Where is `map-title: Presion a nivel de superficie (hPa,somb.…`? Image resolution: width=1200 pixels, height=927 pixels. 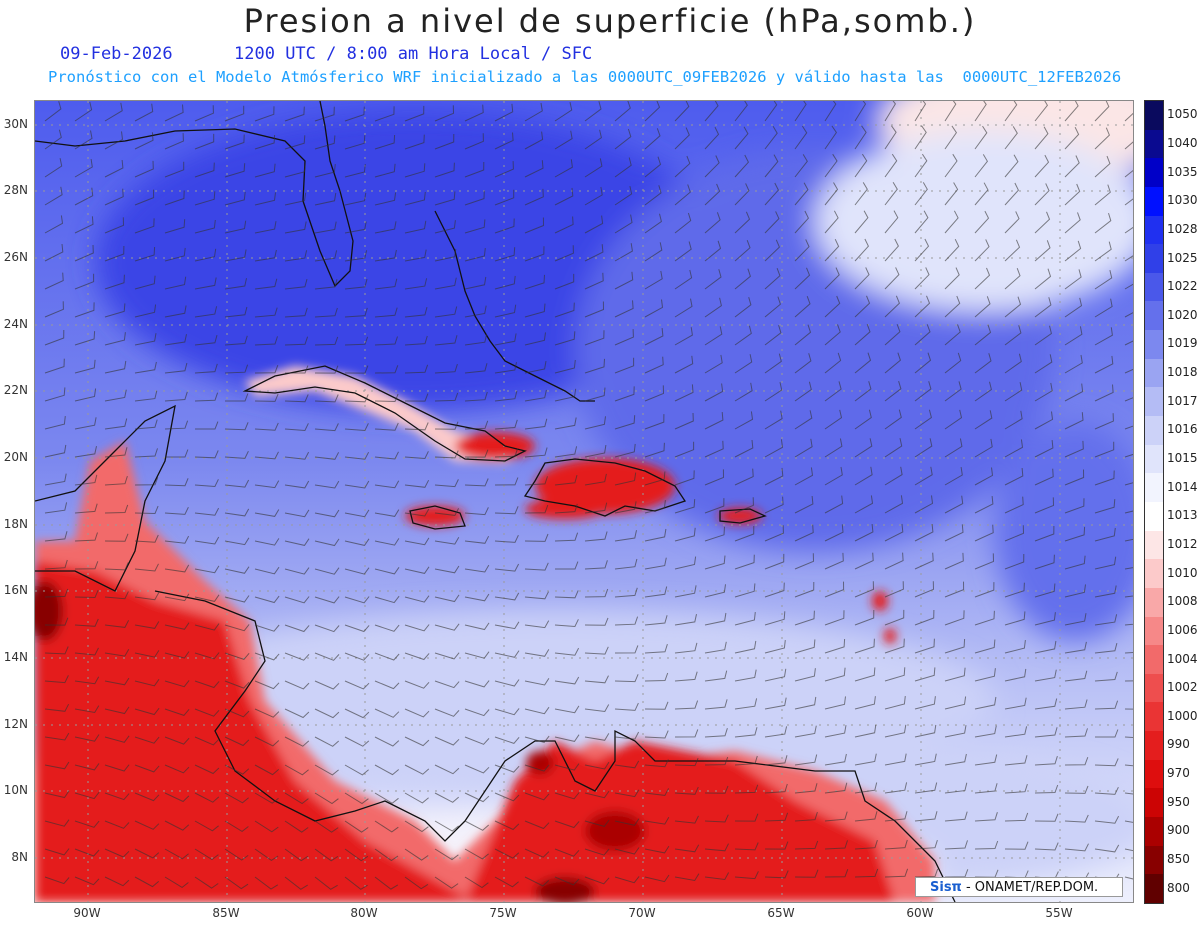 map-title: Presion a nivel de superficie (hPa,somb.… is located at coordinates (610, 21).